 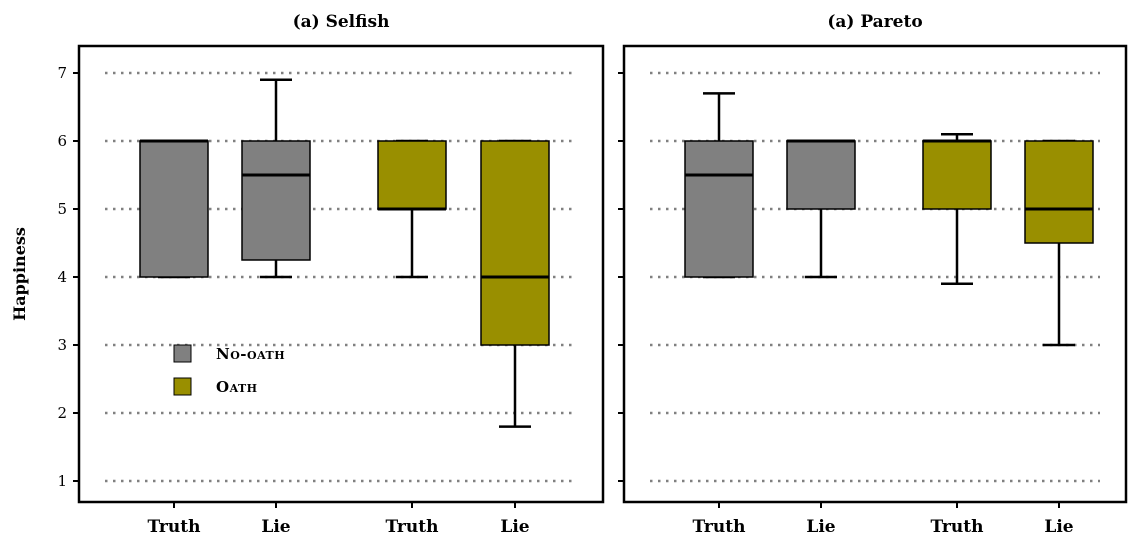 What do you see at coordinates (62, 345) in the screenshot?
I see `ytick-label: 3` at bounding box center [62, 345].